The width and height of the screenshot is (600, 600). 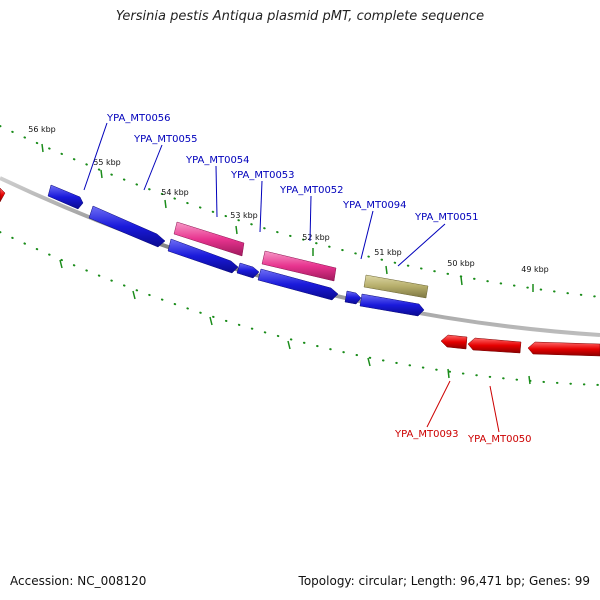 What do you see at coordinates (316, 237) in the screenshot?
I see `tick-label-52kbp: 52 kbp` at bounding box center [316, 237].